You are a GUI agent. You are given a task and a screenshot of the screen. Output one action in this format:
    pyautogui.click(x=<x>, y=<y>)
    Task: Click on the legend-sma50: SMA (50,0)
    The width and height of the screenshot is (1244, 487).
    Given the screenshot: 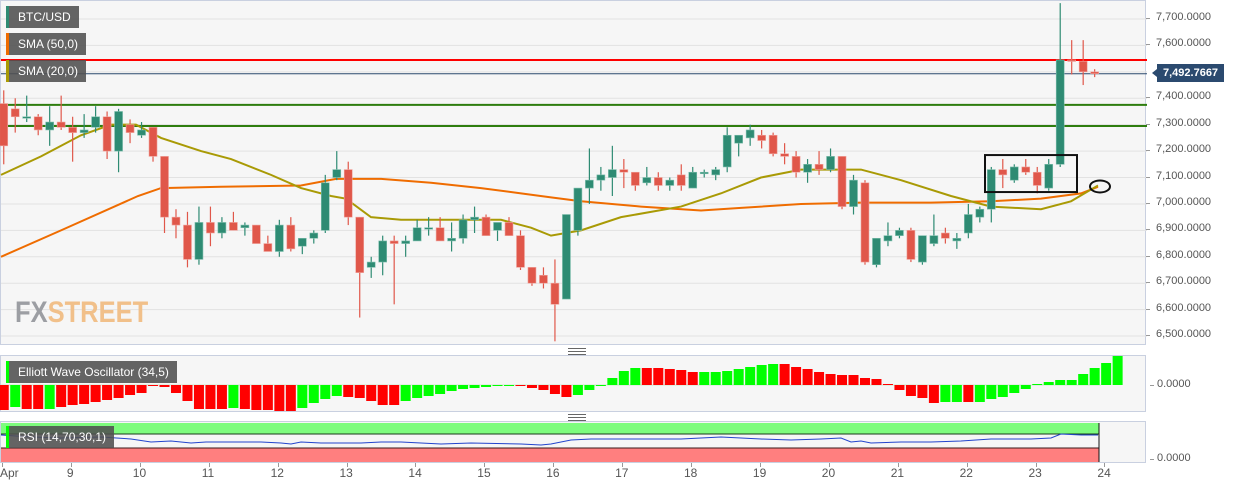 What is the action you would take?
    pyautogui.click(x=46, y=44)
    